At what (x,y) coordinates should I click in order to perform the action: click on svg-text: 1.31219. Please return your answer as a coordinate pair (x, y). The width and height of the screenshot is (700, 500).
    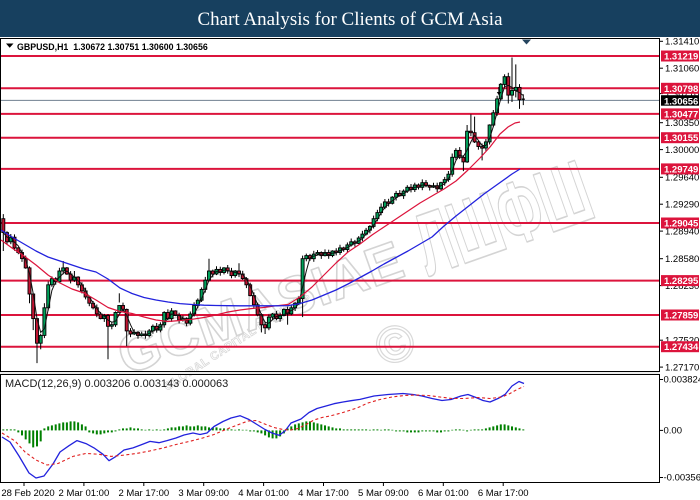
    Looking at the image, I should click on (681, 57).